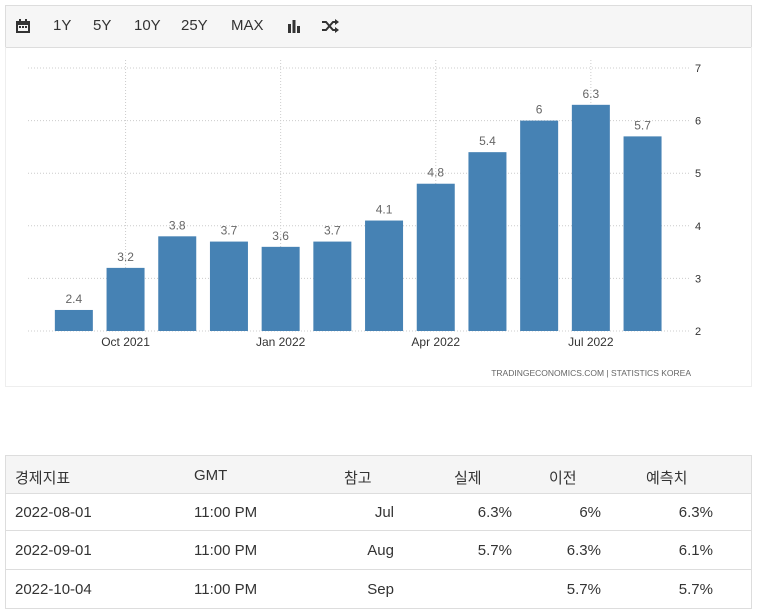 The width and height of the screenshot is (757, 611). Describe the element at coordinates (125, 257) in the screenshot. I see `data-label: 3.2` at that location.